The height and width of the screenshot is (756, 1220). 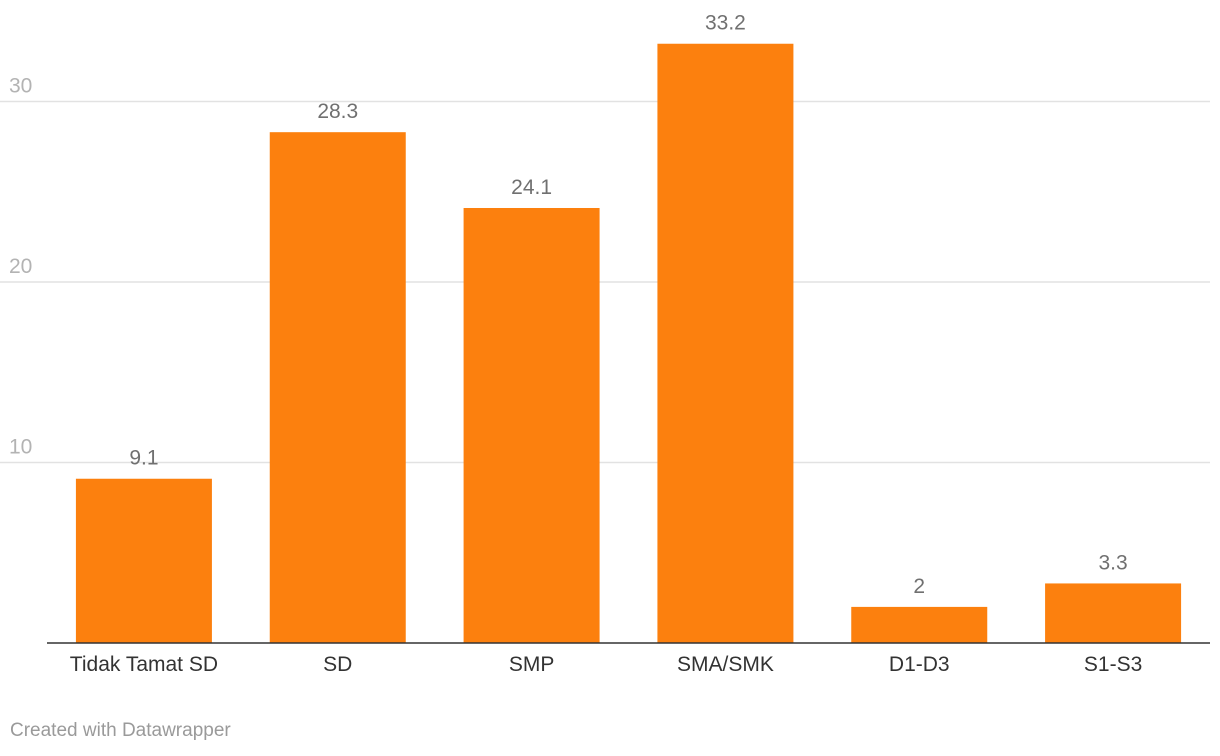 What do you see at coordinates (919, 586) in the screenshot?
I see `value-label-4: 2` at bounding box center [919, 586].